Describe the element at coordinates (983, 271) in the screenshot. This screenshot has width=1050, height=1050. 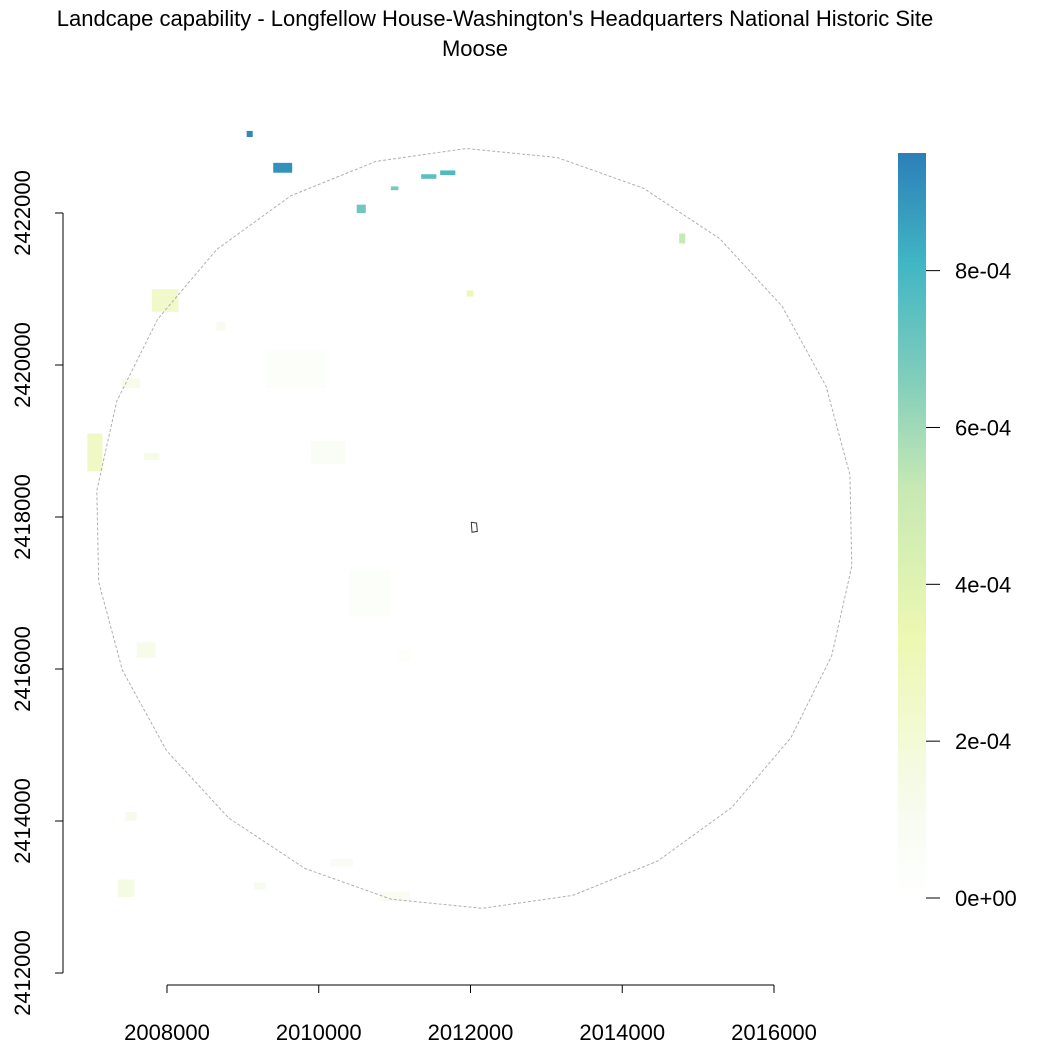
I see `legend-tick-label: 8e-04` at that location.